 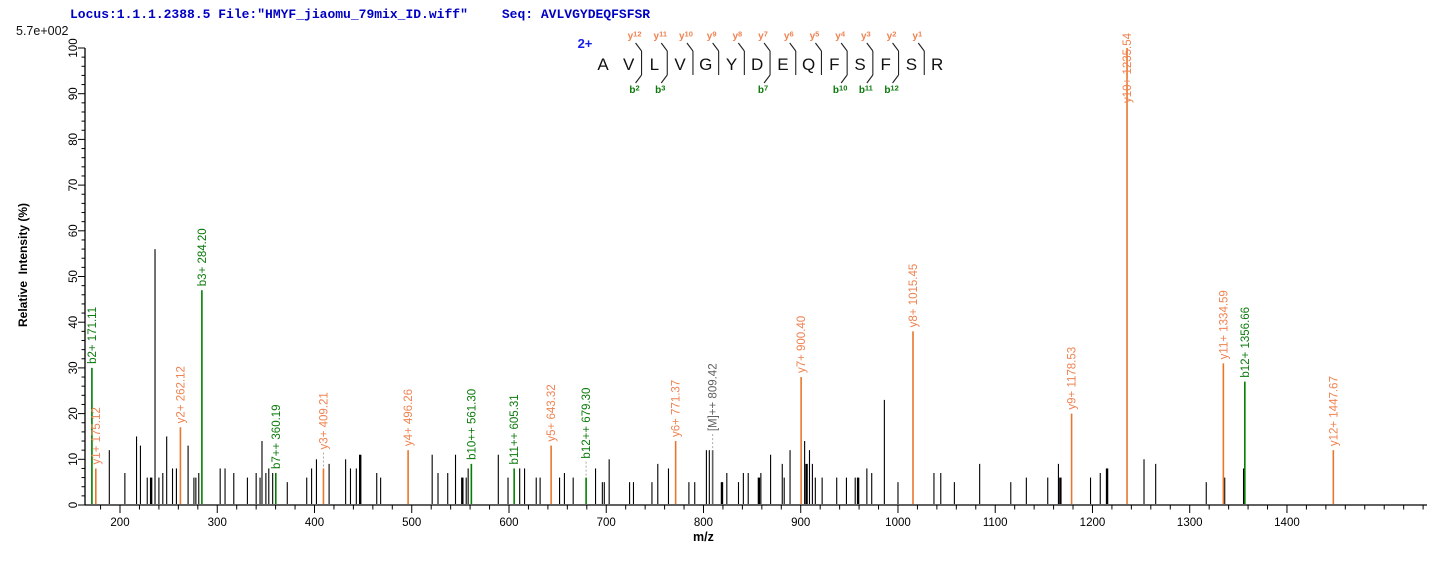 What do you see at coordinates (635, 36) in the screenshot?
I see `y-ion-label: y12` at bounding box center [635, 36].